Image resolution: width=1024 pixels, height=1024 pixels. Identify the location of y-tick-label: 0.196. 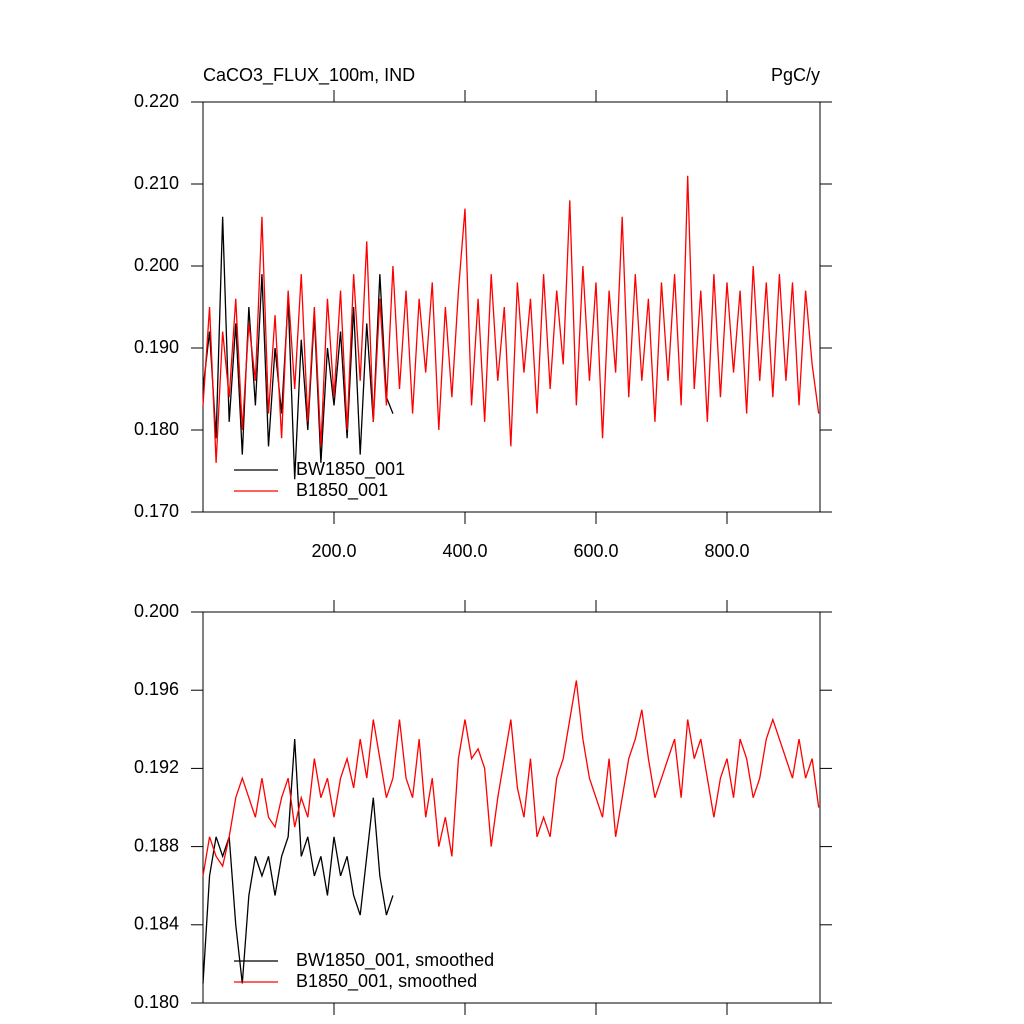
(156, 689).